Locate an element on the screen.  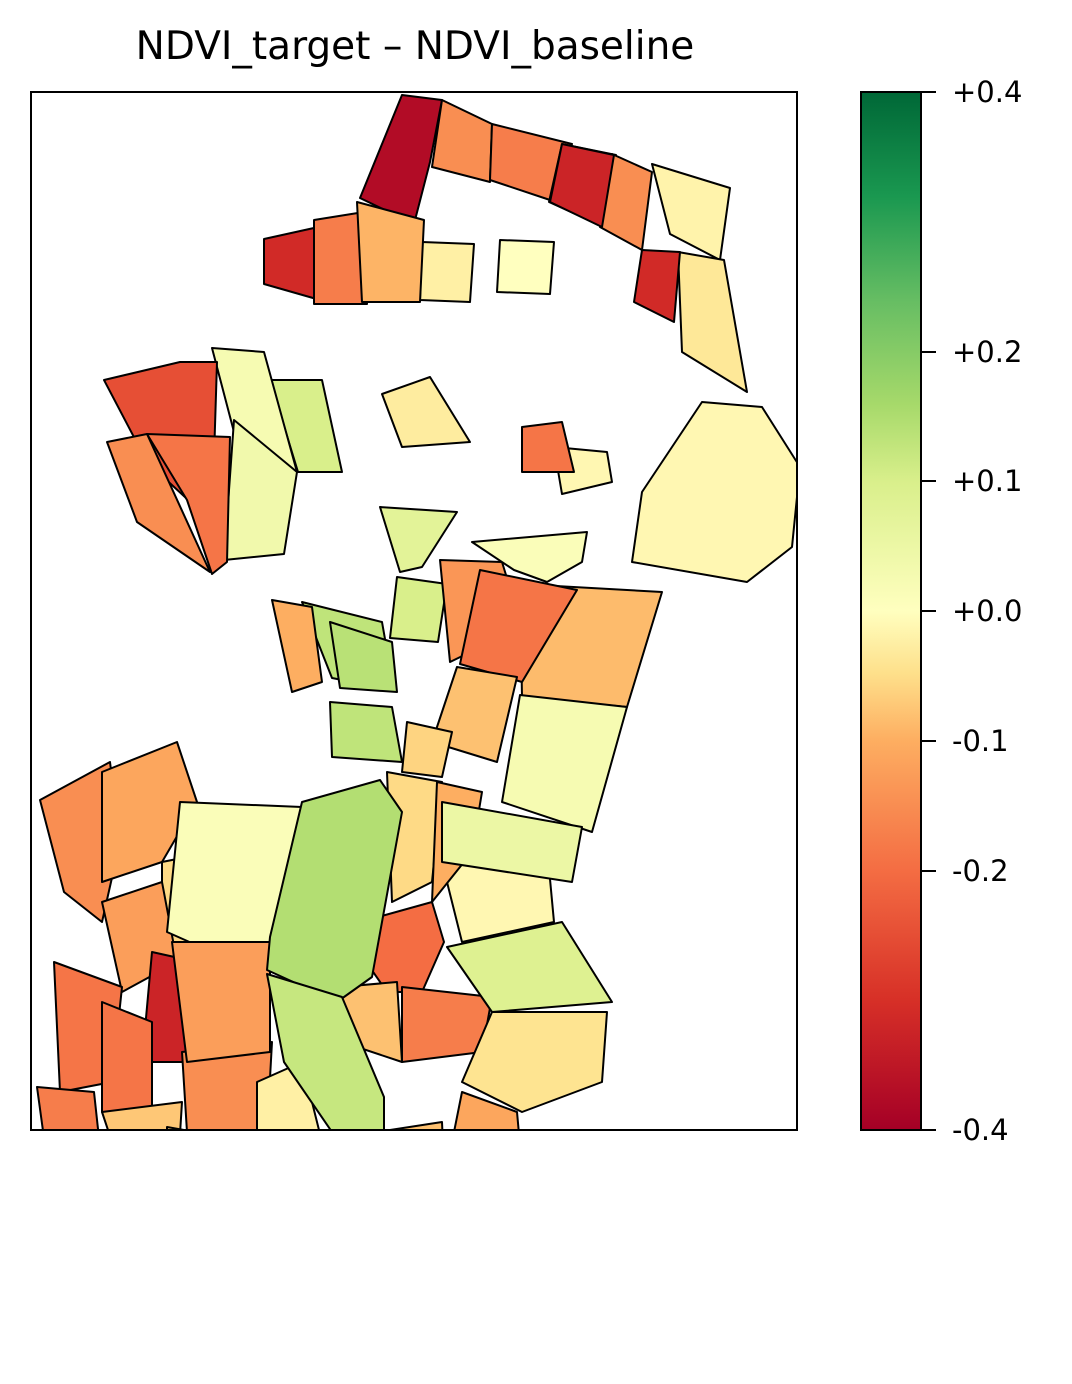
map-region-r28 is located at coordinates (427, 749).